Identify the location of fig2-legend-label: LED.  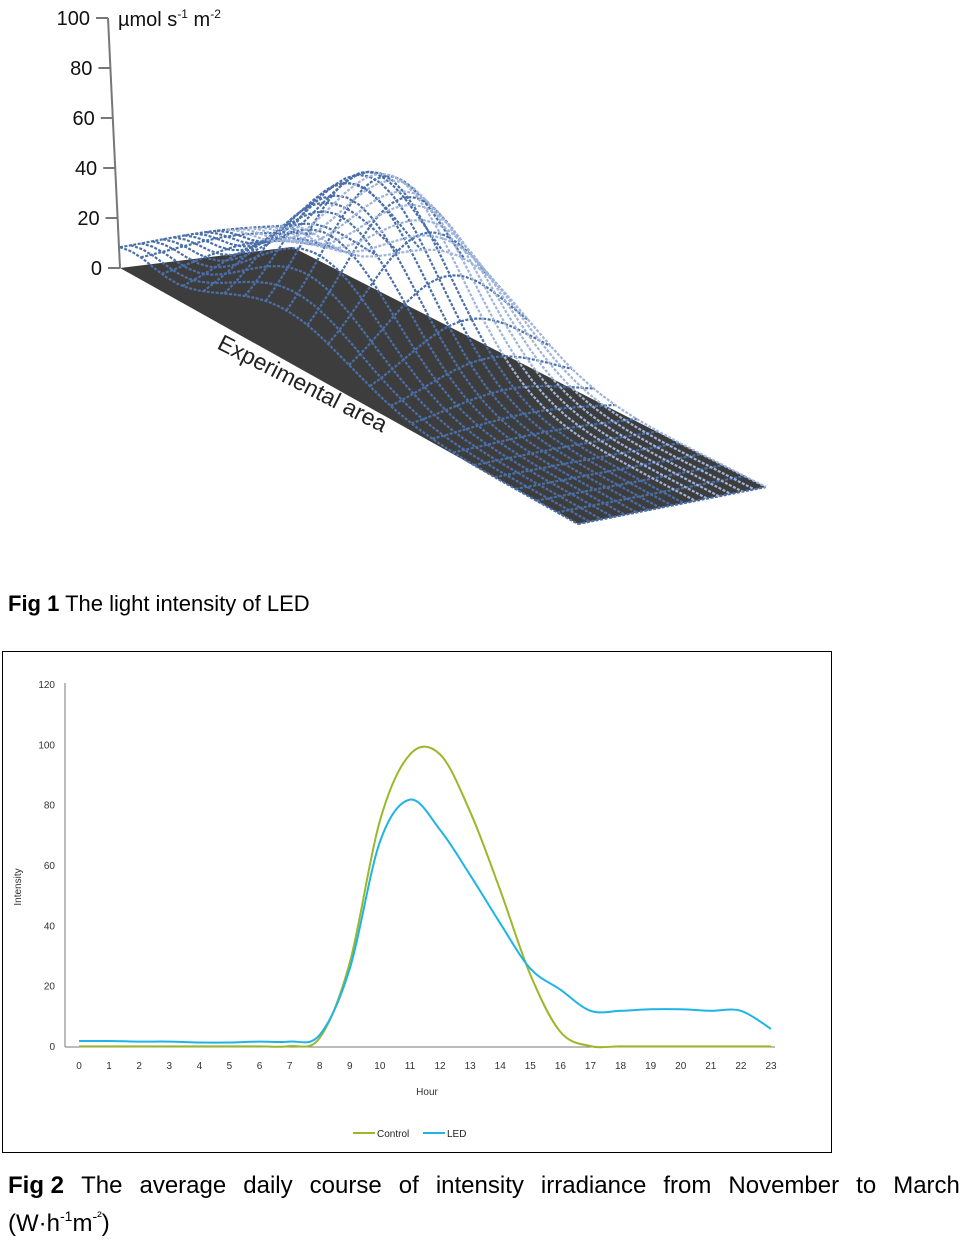
(456, 1134).